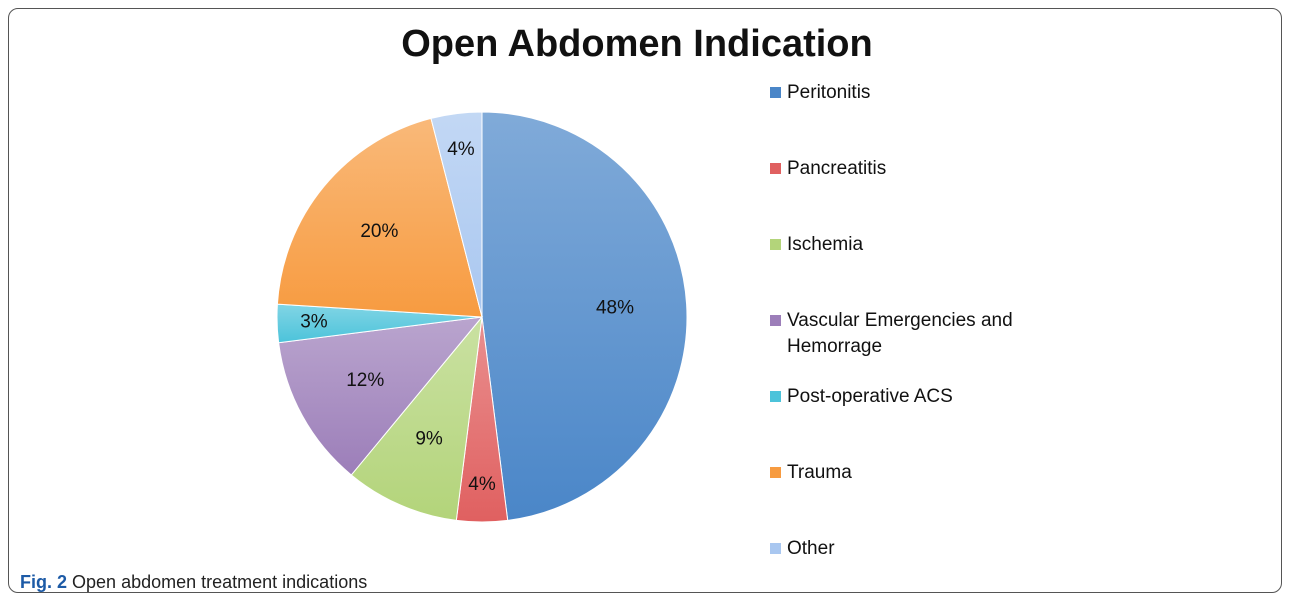  Describe the element at coordinates (920, 549) in the screenshot. I see `legend-item: Other` at that location.